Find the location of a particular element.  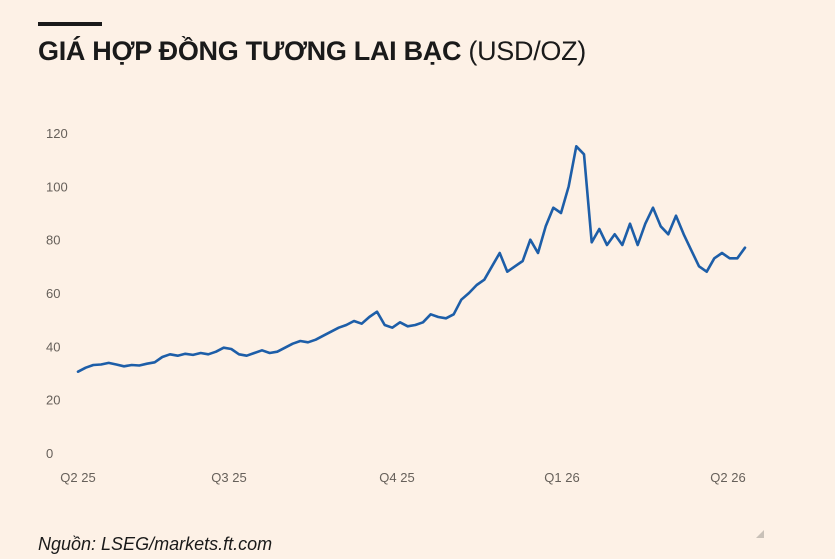

y-tick-label: 100 is located at coordinates (57, 186).